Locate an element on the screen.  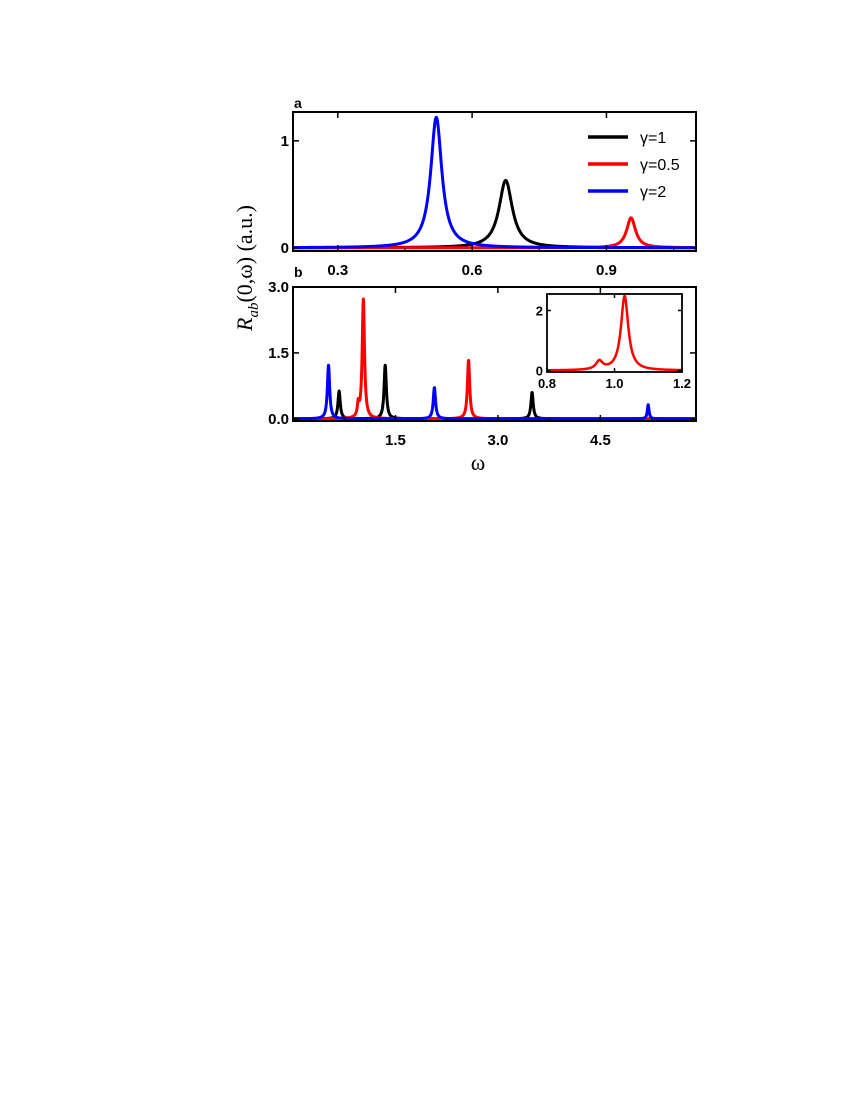
y-tick-label: 1.5 is located at coordinates (278, 353).